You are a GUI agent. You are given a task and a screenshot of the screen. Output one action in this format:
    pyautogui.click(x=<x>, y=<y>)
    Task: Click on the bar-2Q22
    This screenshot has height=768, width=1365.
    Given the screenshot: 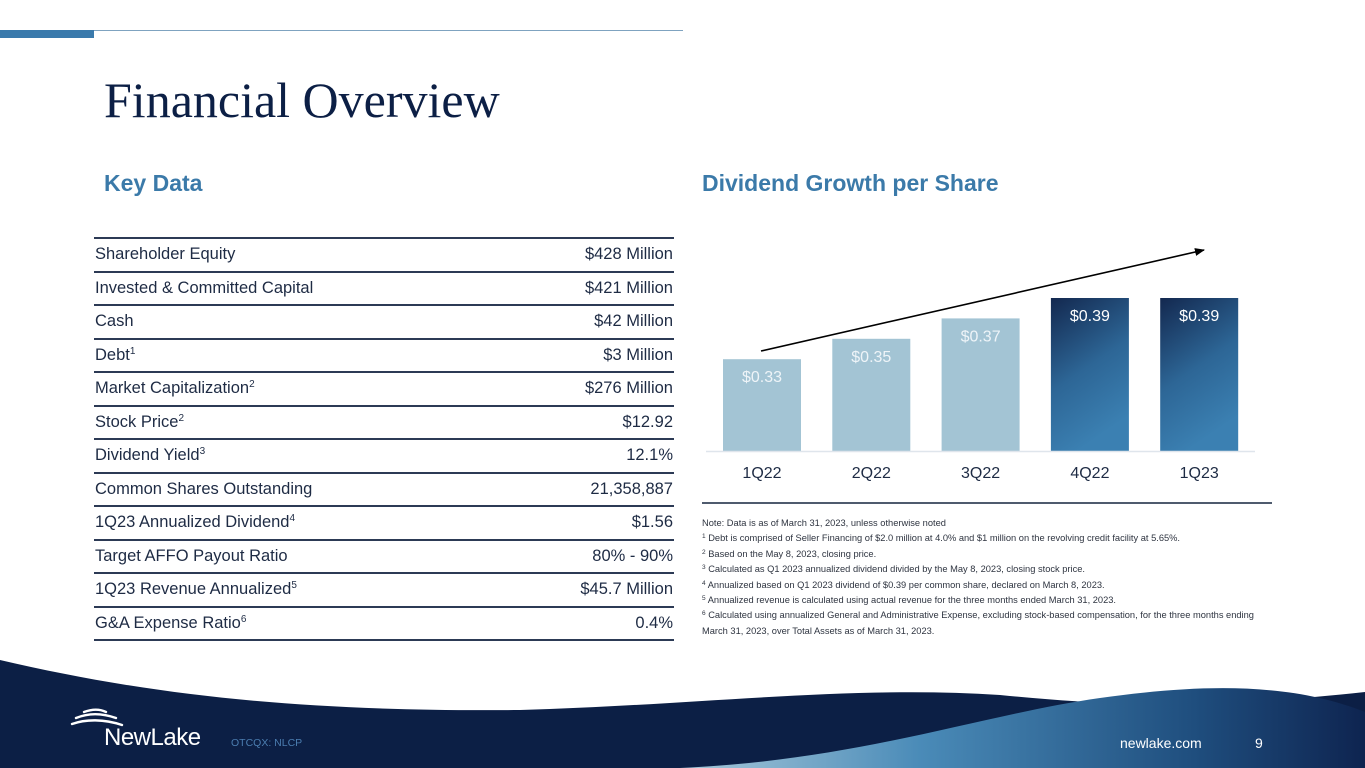 What is the action you would take?
    pyautogui.click(x=871, y=394)
    